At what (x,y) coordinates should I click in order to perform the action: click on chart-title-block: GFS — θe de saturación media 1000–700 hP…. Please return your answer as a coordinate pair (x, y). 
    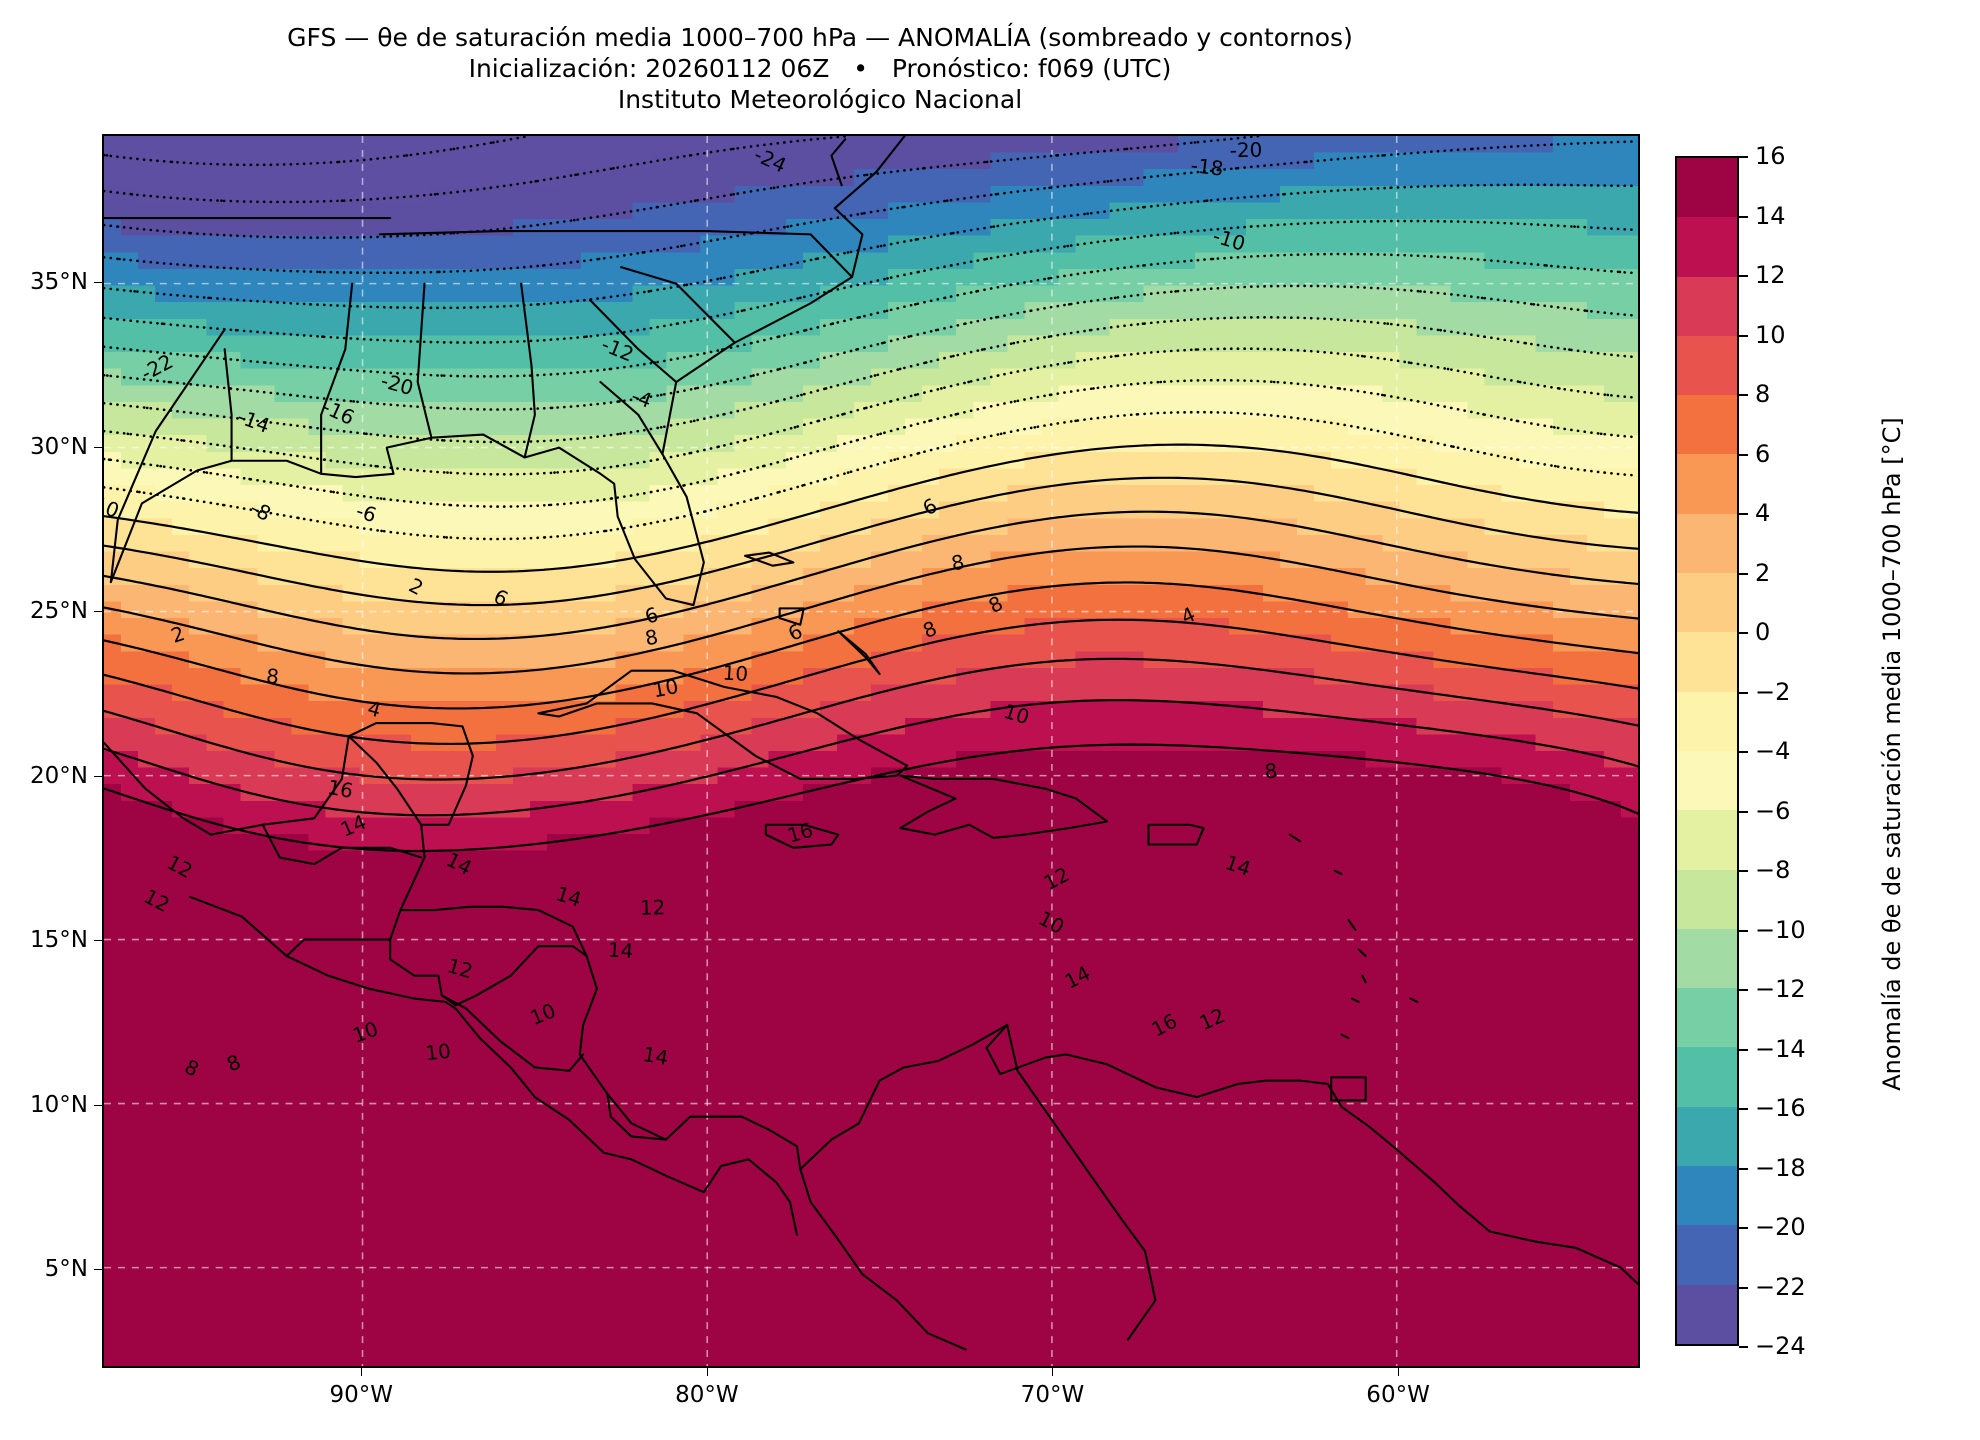
    Looking at the image, I should click on (820, 68).